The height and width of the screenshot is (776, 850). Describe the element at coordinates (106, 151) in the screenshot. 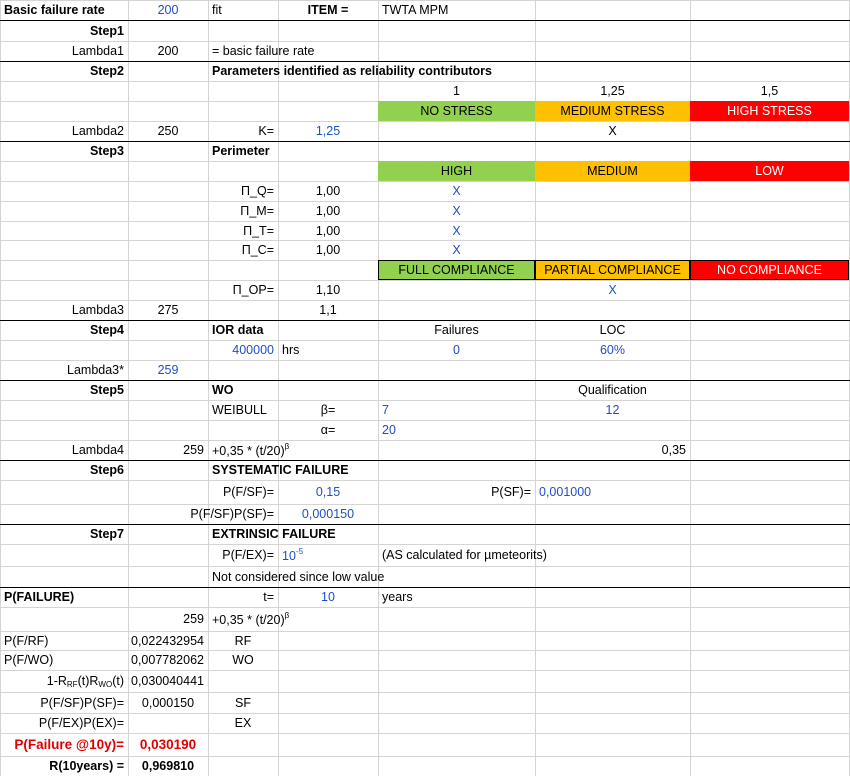

I see `cell-text: Step3` at that location.